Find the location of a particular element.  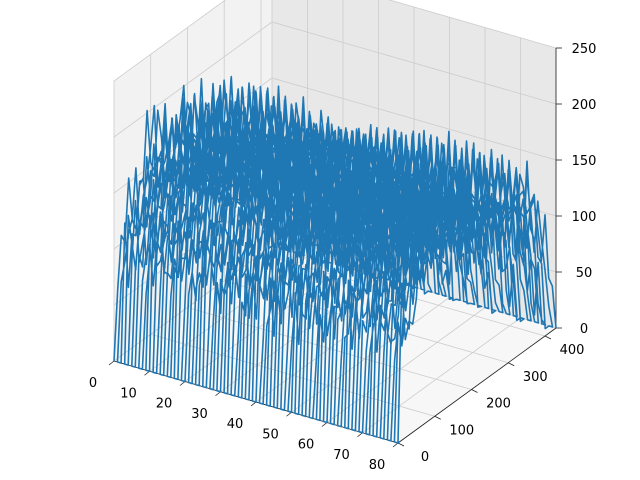

y-axis-line is located at coordinates (477, 385).